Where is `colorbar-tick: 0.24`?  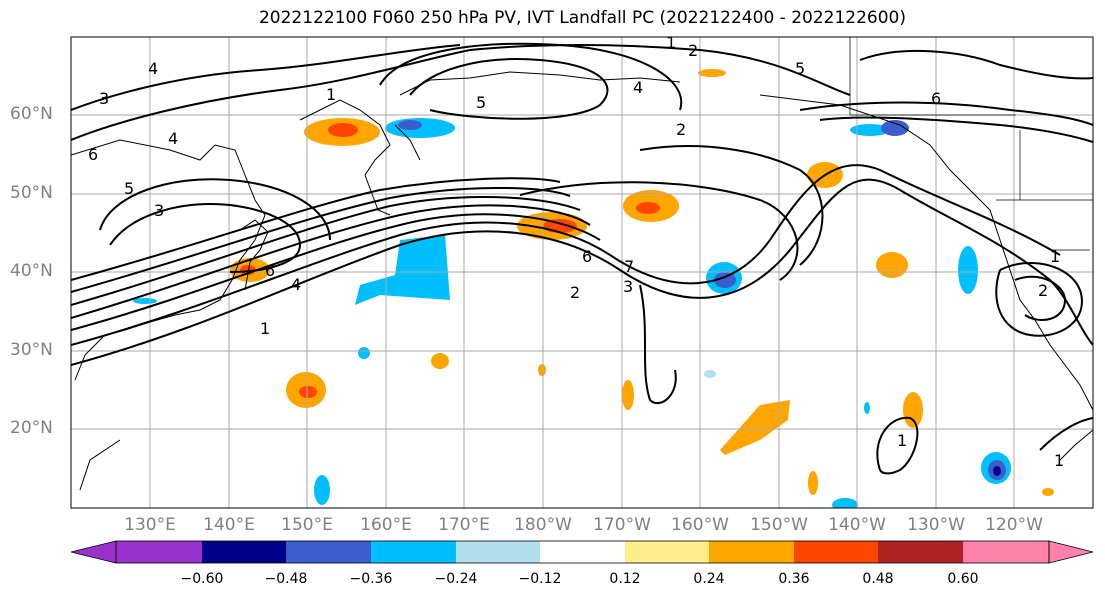
colorbar-tick: 0.24 is located at coordinates (709, 579).